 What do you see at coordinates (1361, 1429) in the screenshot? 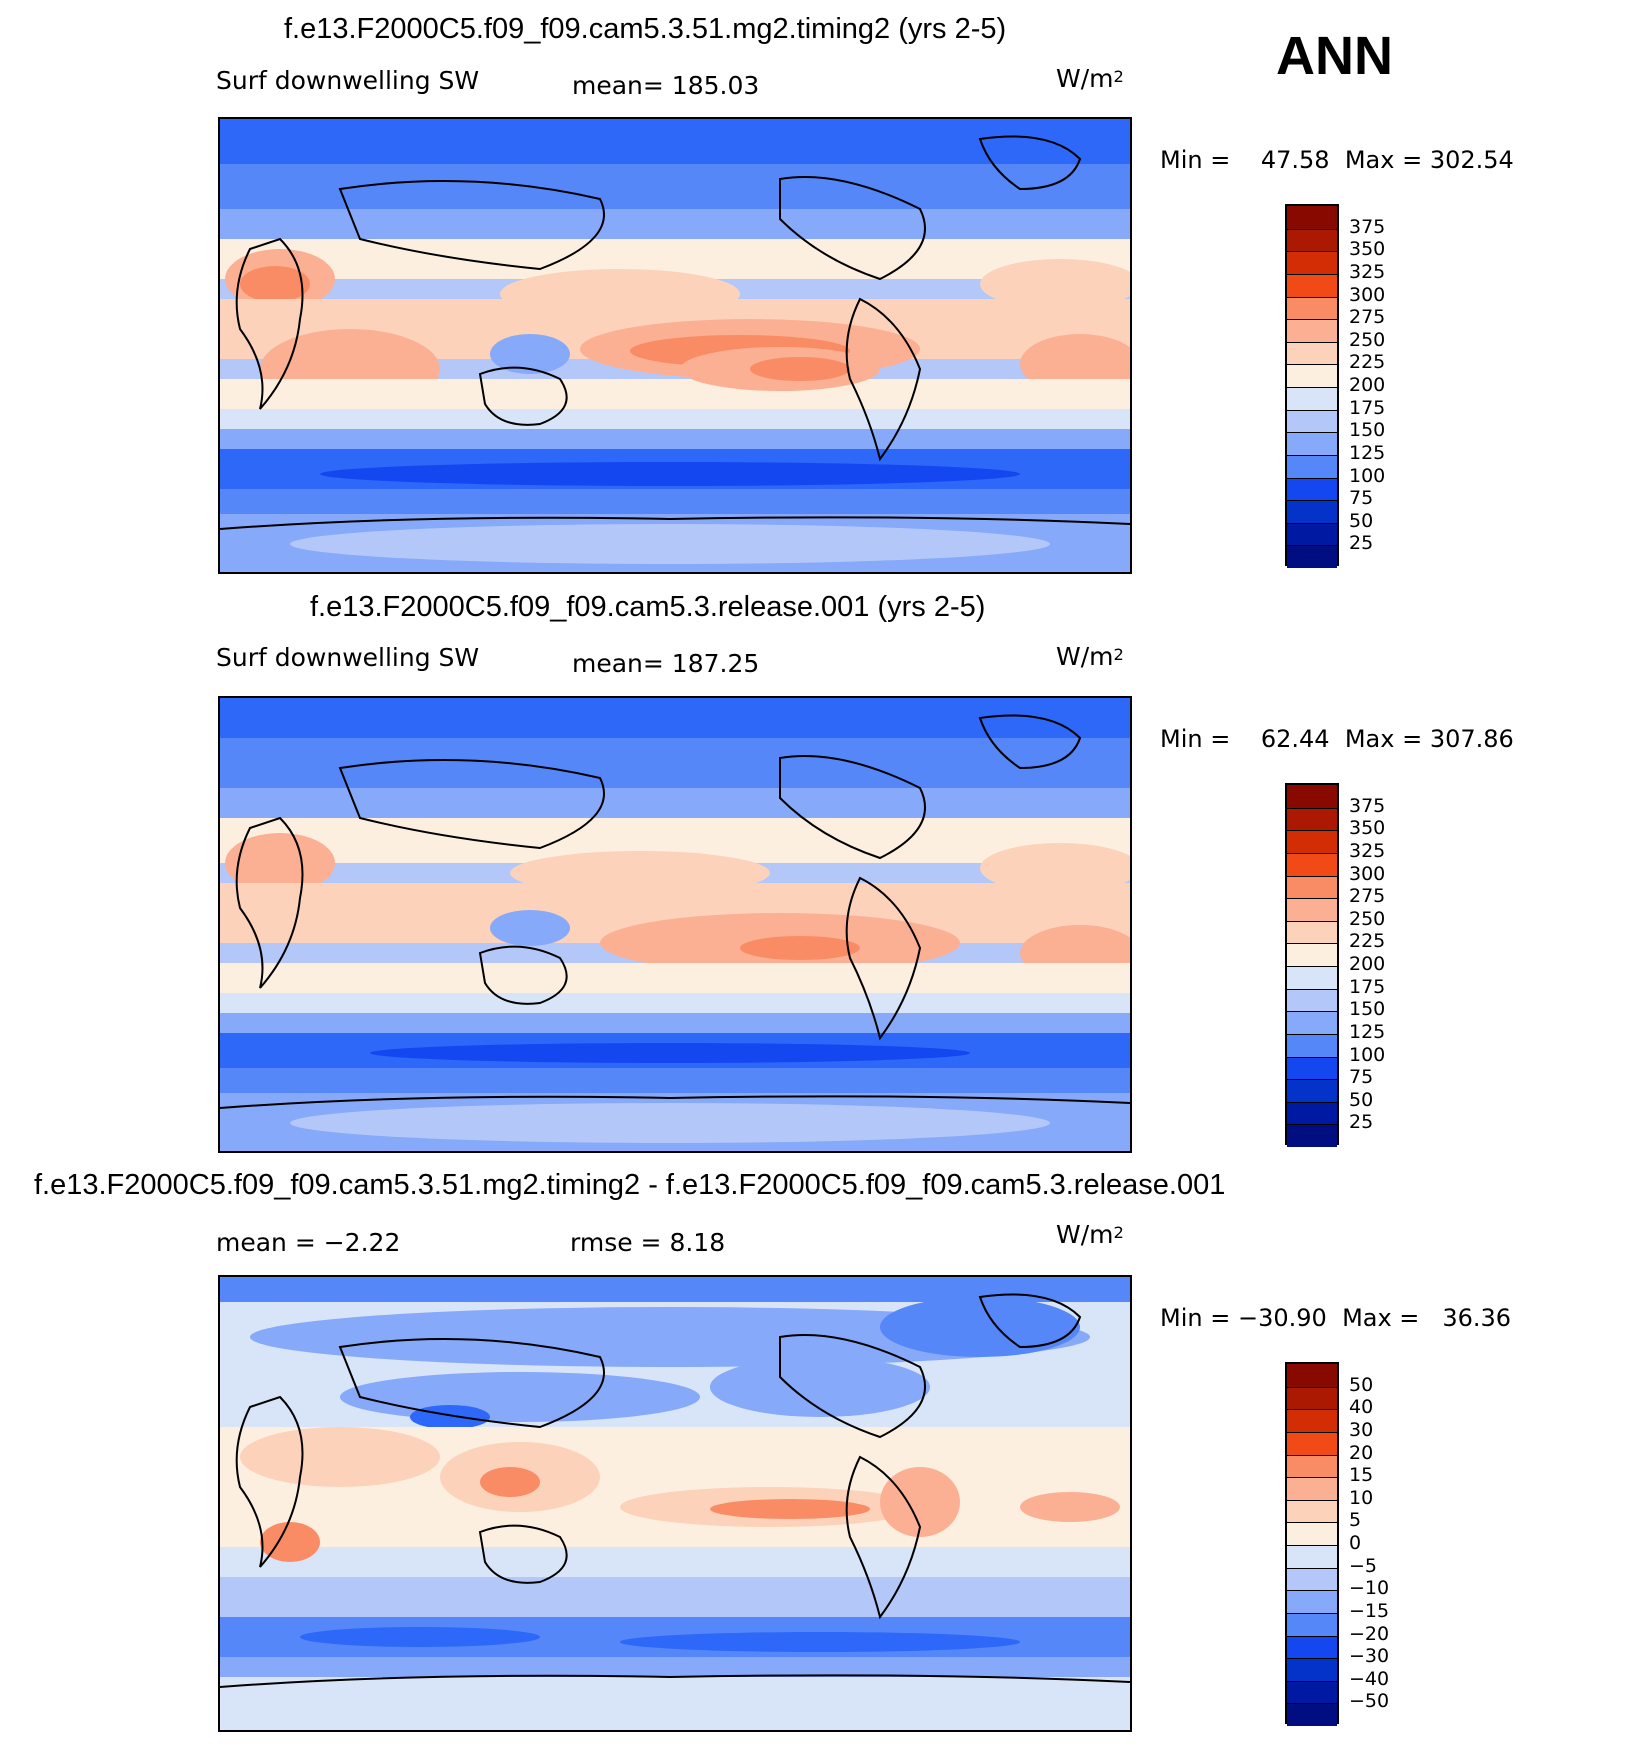
I see `colorbar-tick-label: 30` at bounding box center [1361, 1429].